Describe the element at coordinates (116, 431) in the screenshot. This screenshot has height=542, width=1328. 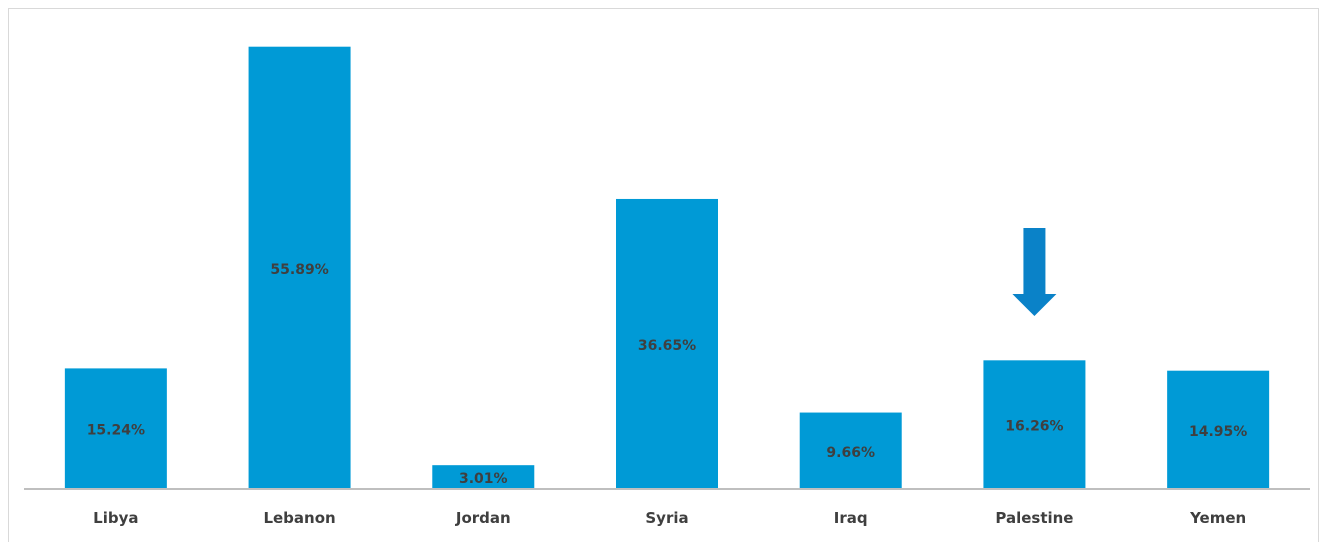
I see `data-label-libya: 15.24%` at that location.